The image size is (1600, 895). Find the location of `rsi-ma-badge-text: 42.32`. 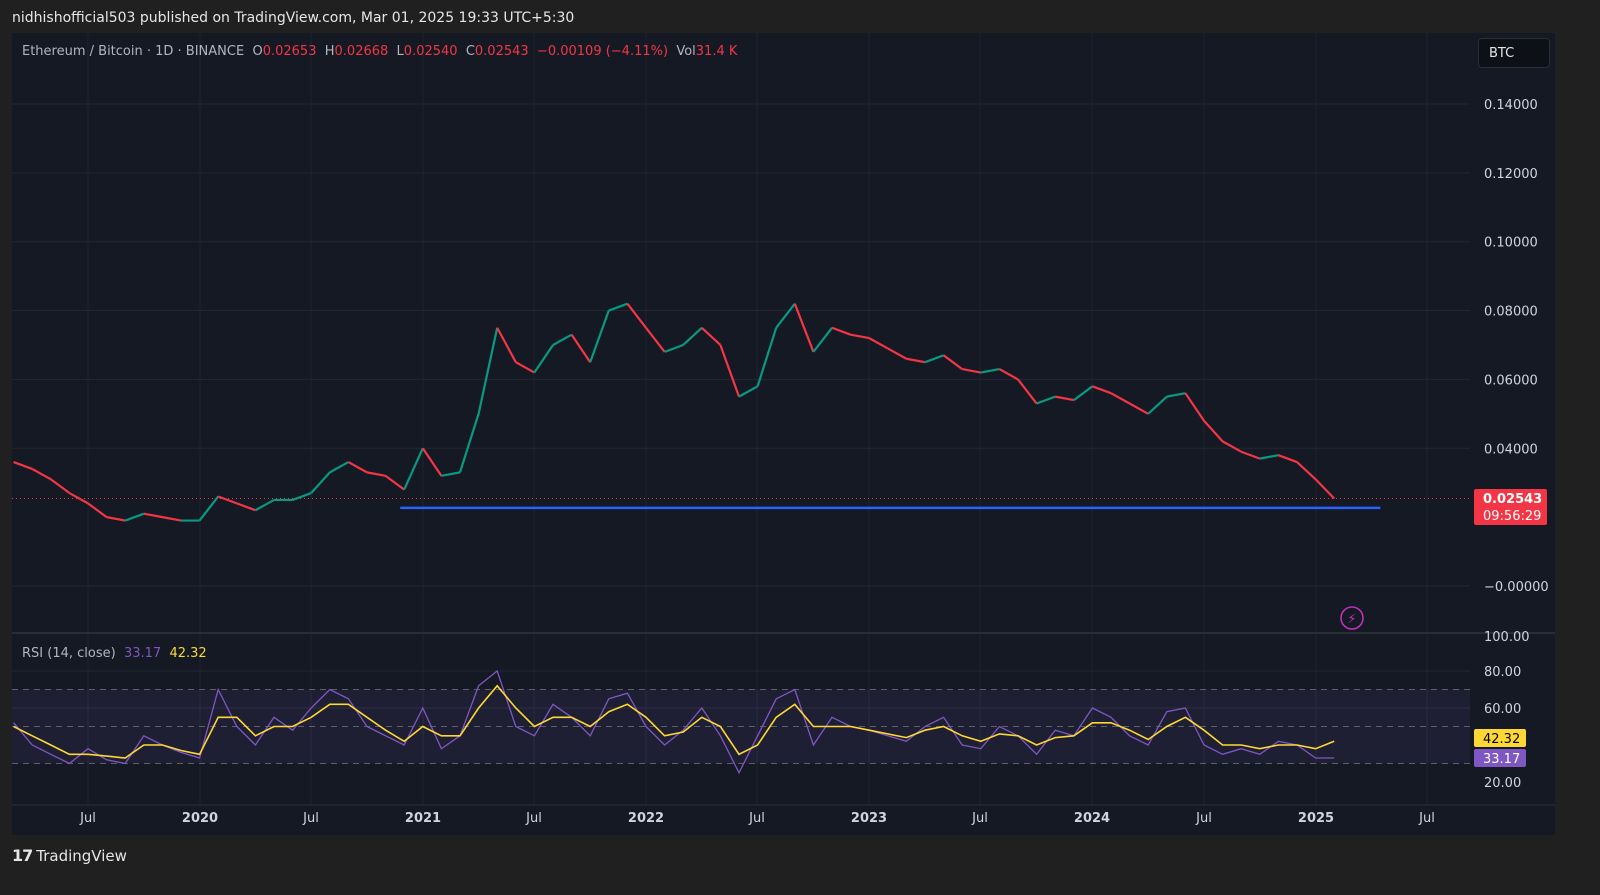

rsi-ma-badge-text: 42.32 is located at coordinates (1501, 739).